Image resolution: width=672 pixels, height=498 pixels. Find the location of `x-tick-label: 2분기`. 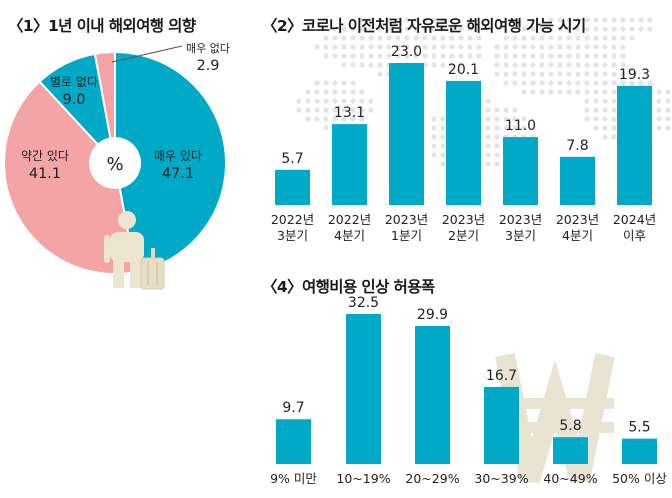

x-tick-label: 2분기 is located at coordinates (463, 235).